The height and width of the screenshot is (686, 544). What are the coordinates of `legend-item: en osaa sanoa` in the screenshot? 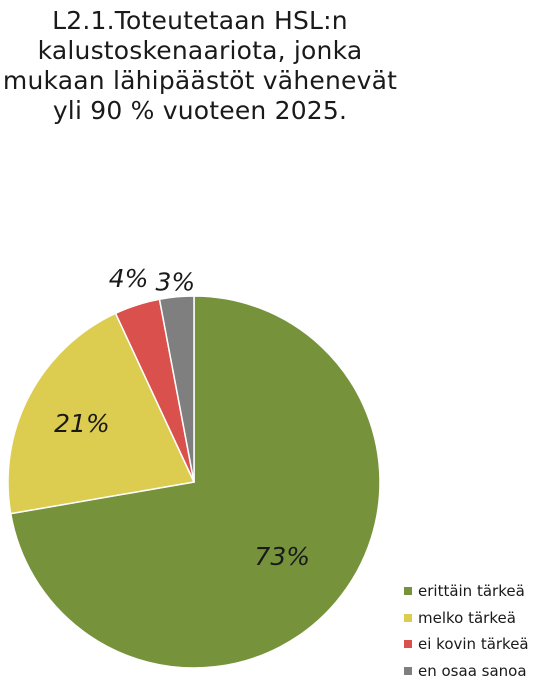 It's located at (466, 671).